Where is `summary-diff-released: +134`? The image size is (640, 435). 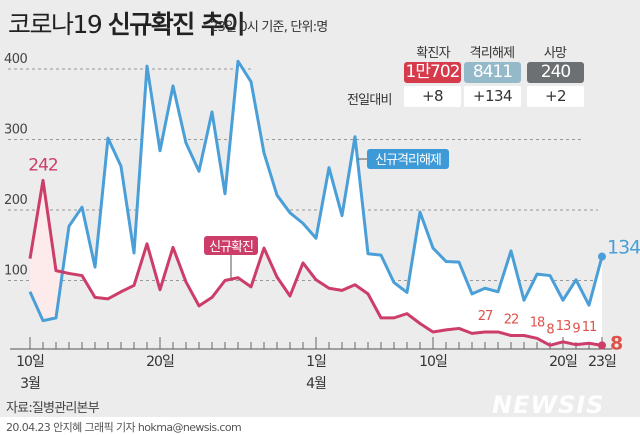
summary-diff-released: +134 is located at coordinates (492, 96).